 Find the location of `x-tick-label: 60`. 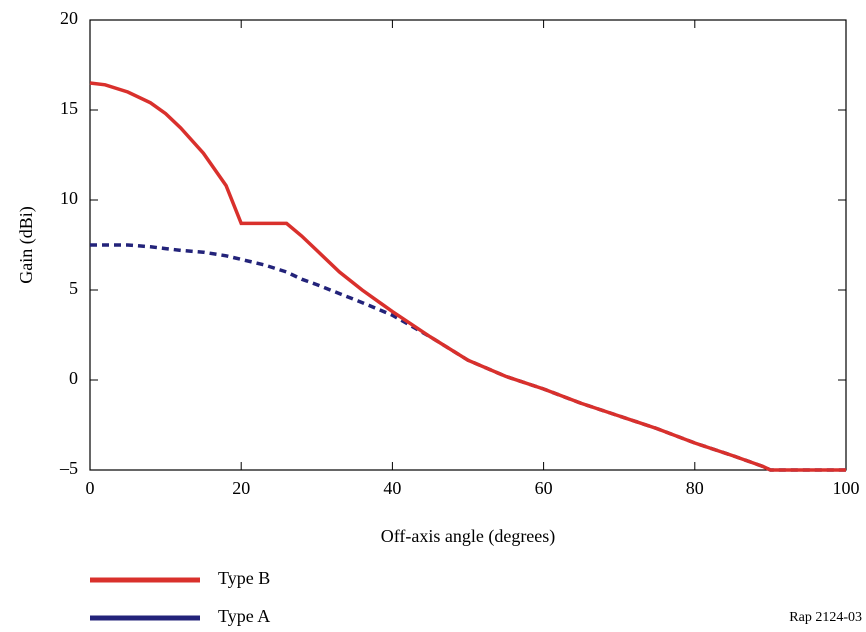

x-tick-label: 60 is located at coordinates (544, 488).